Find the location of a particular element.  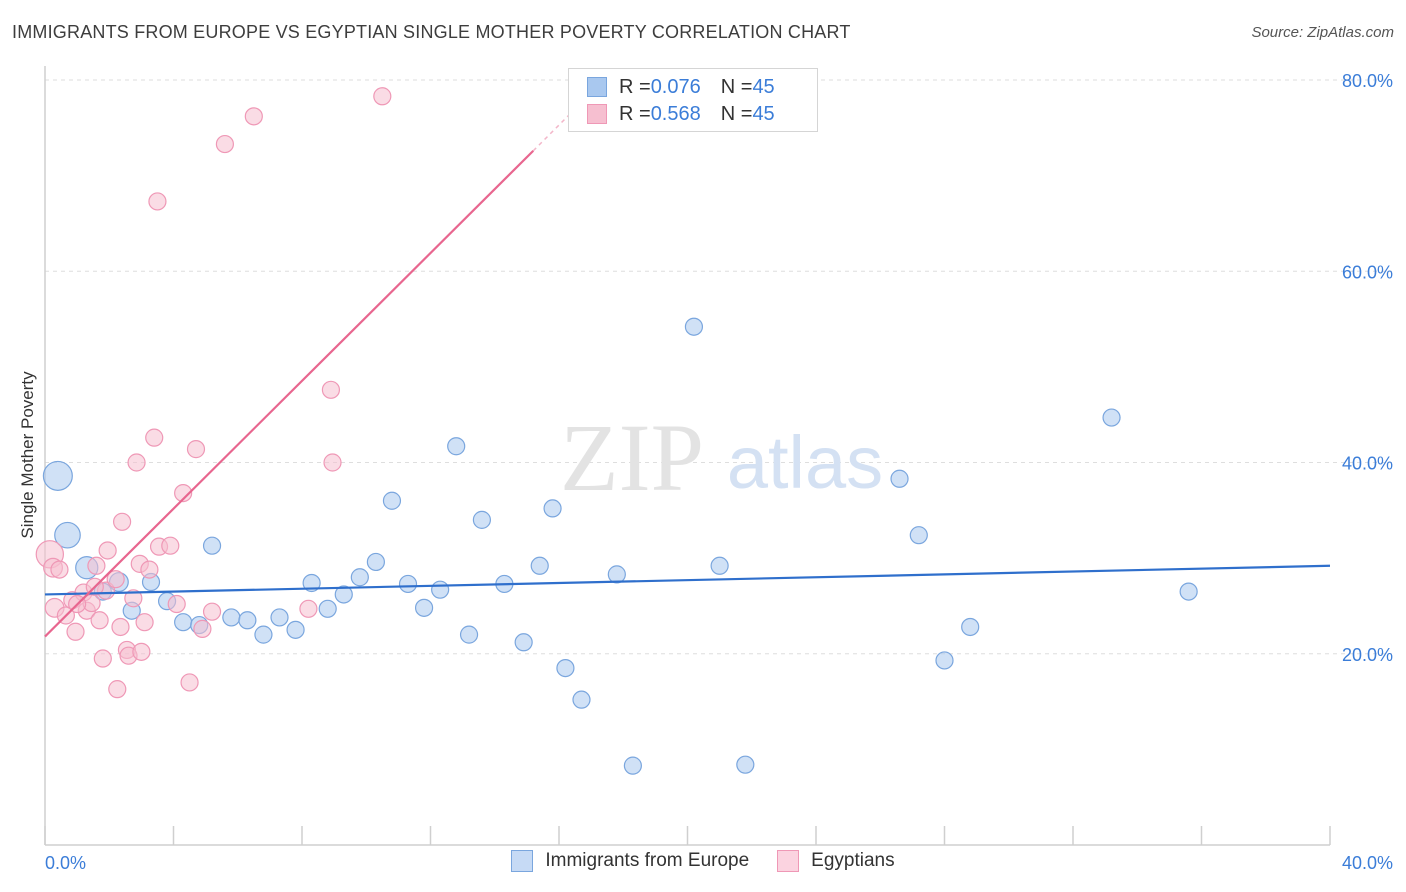

y-tick-label: 80.0% is located at coordinates (1367, 81).